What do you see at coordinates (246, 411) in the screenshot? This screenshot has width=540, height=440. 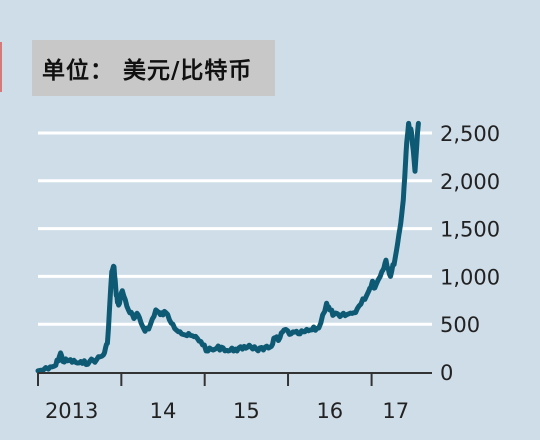 I see `x-tick-label: 15` at bounding box center [246, 411].